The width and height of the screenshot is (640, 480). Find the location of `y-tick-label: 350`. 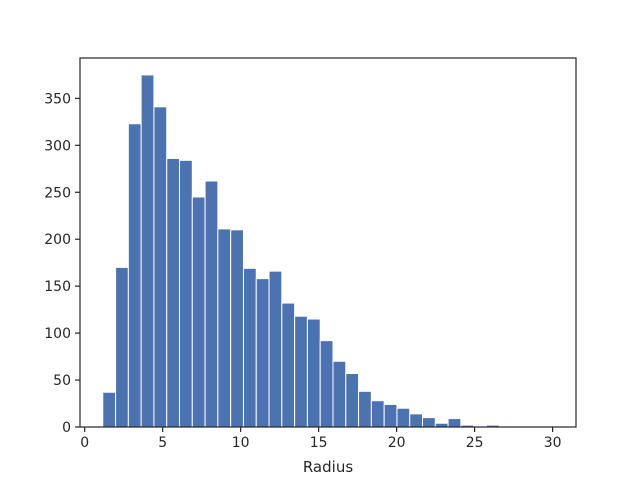

y-tick-label: 350 is located at coordinates (57, 99).